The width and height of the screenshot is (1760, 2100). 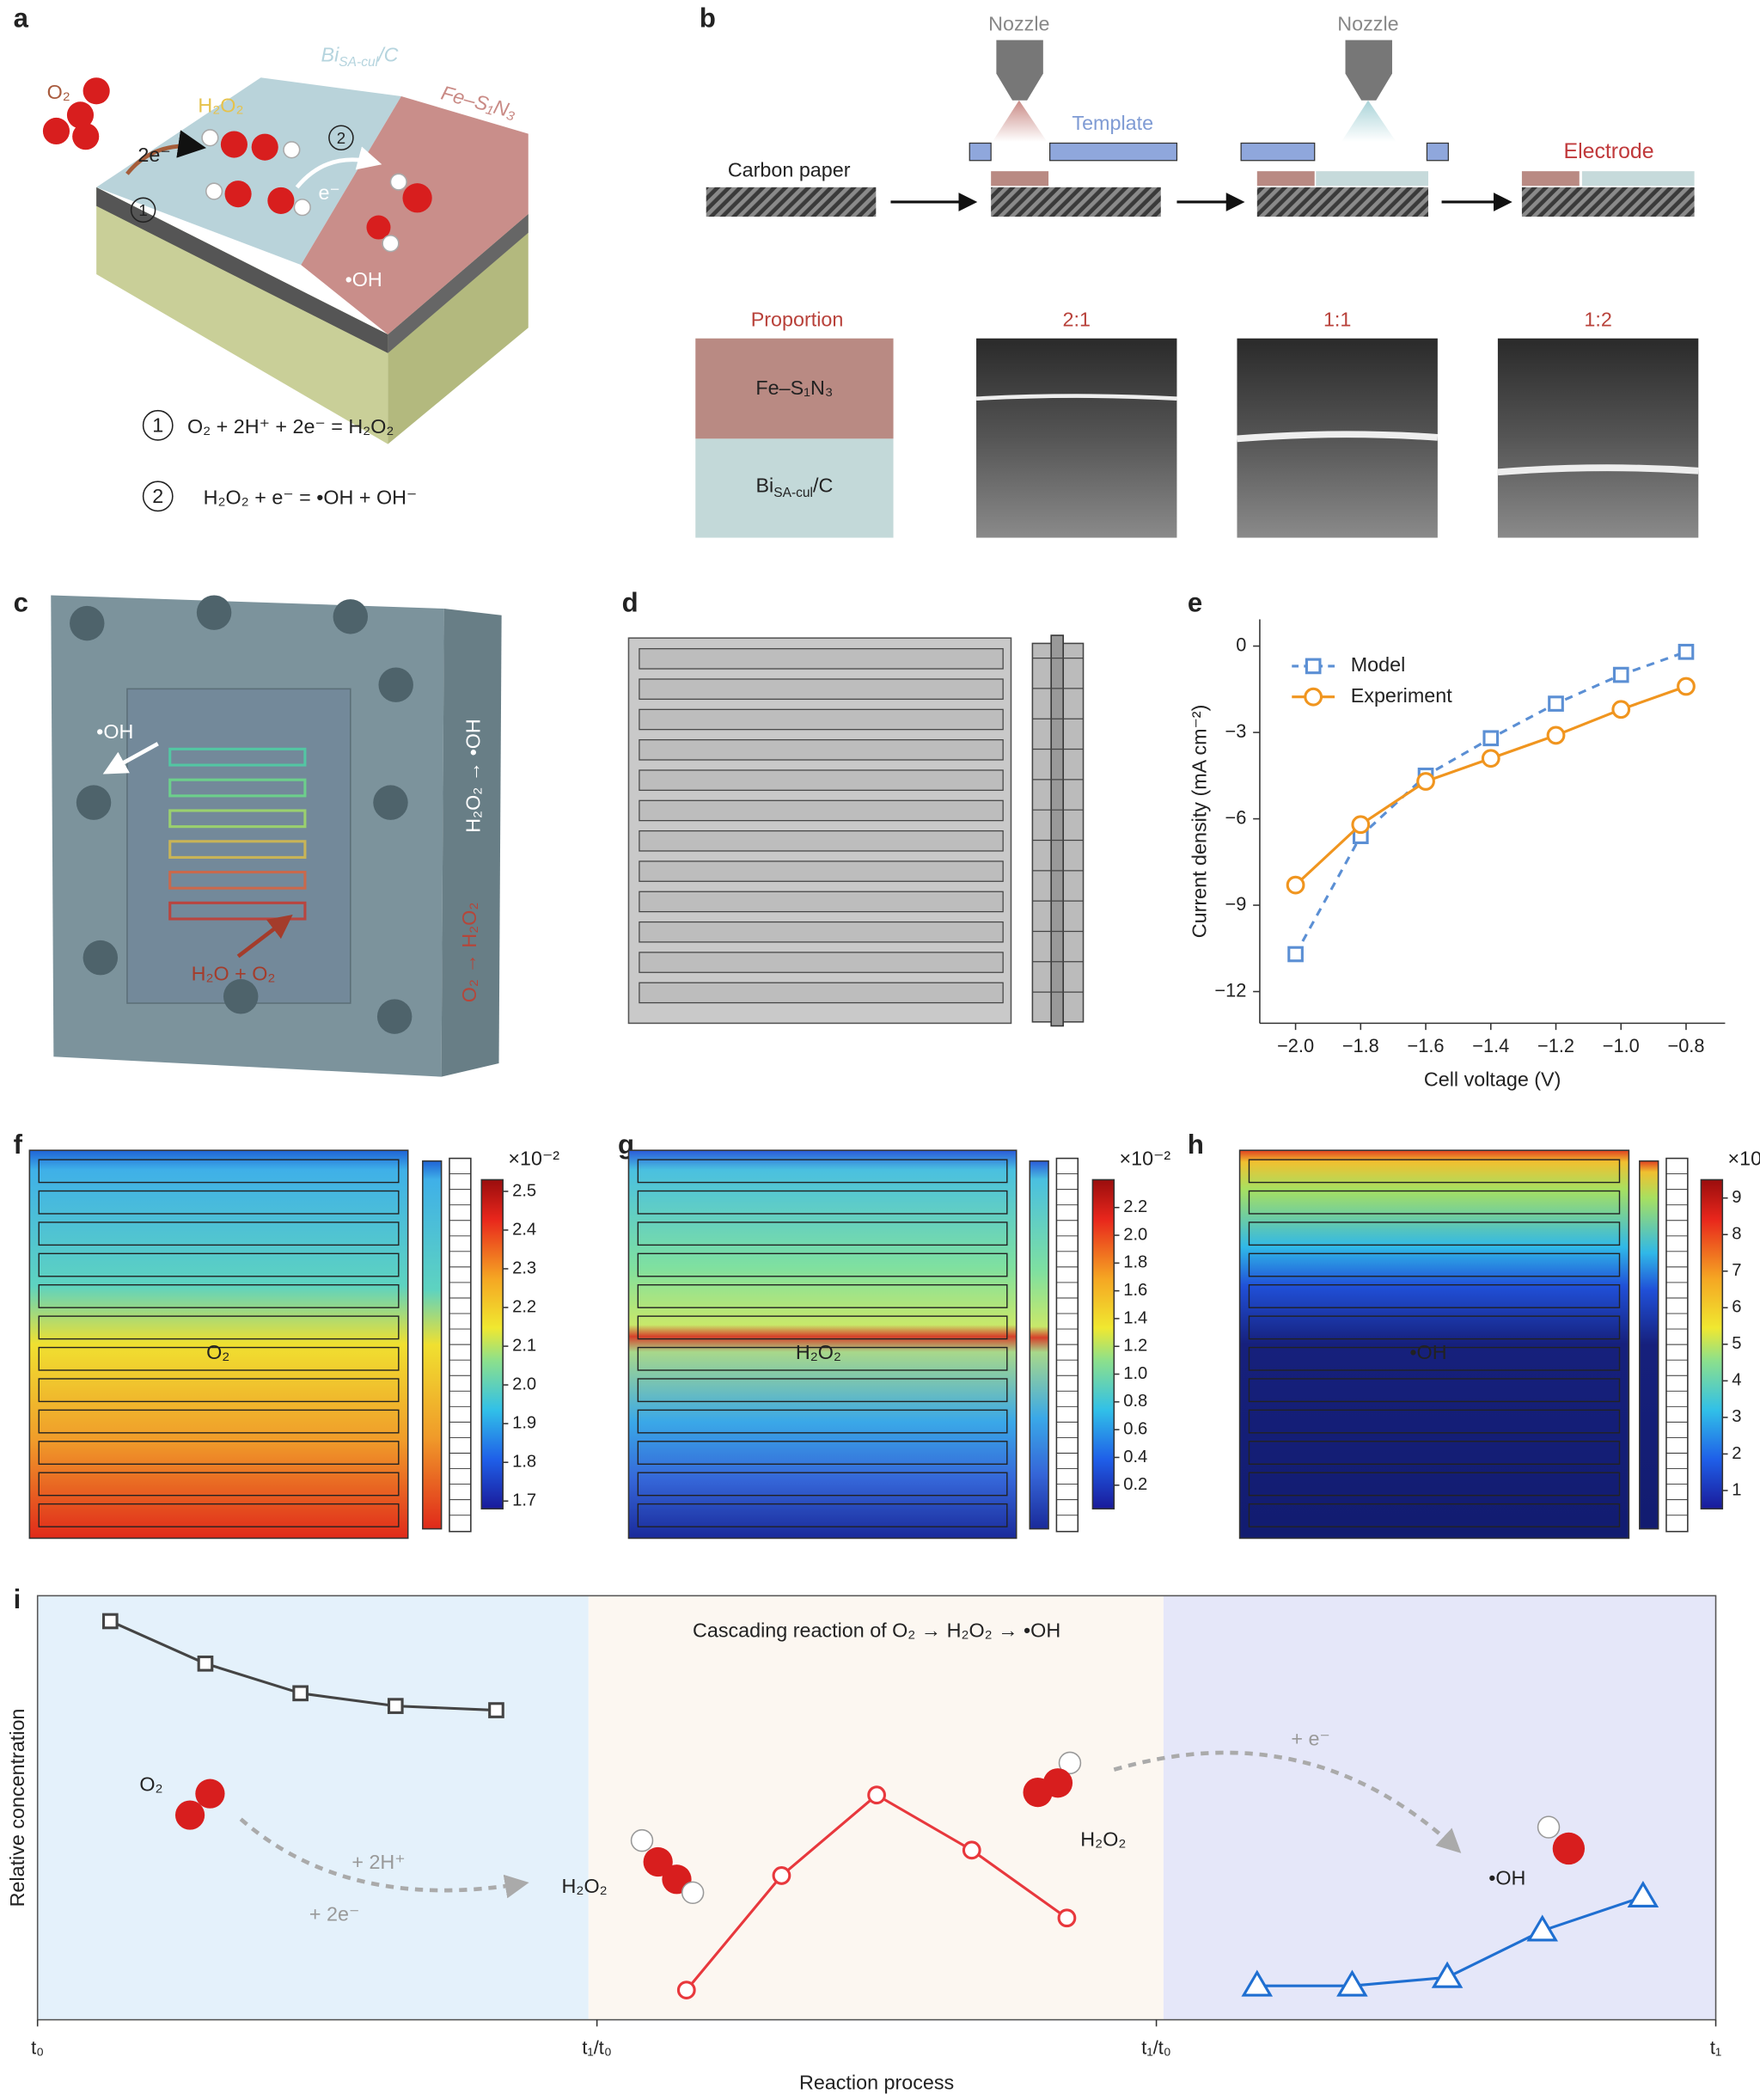 What do you see at coordinates (1367, 24) in the screenshot?
I see `label: Nozzle` at bounding box center [1367, 24].